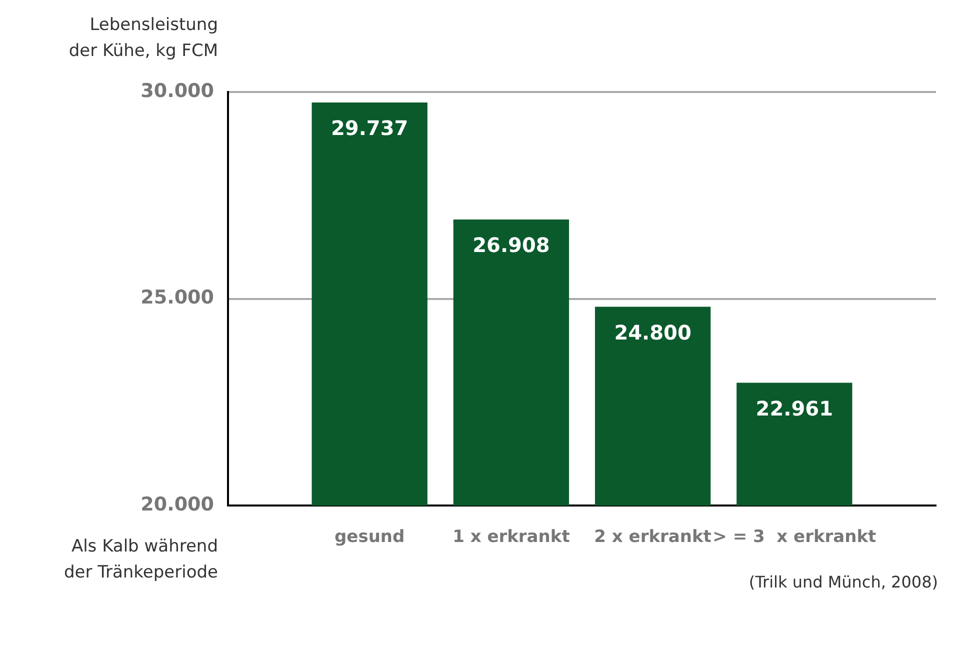 The image size is (969, 657). I want to click on data-label: 24.800, so click(653, 332).